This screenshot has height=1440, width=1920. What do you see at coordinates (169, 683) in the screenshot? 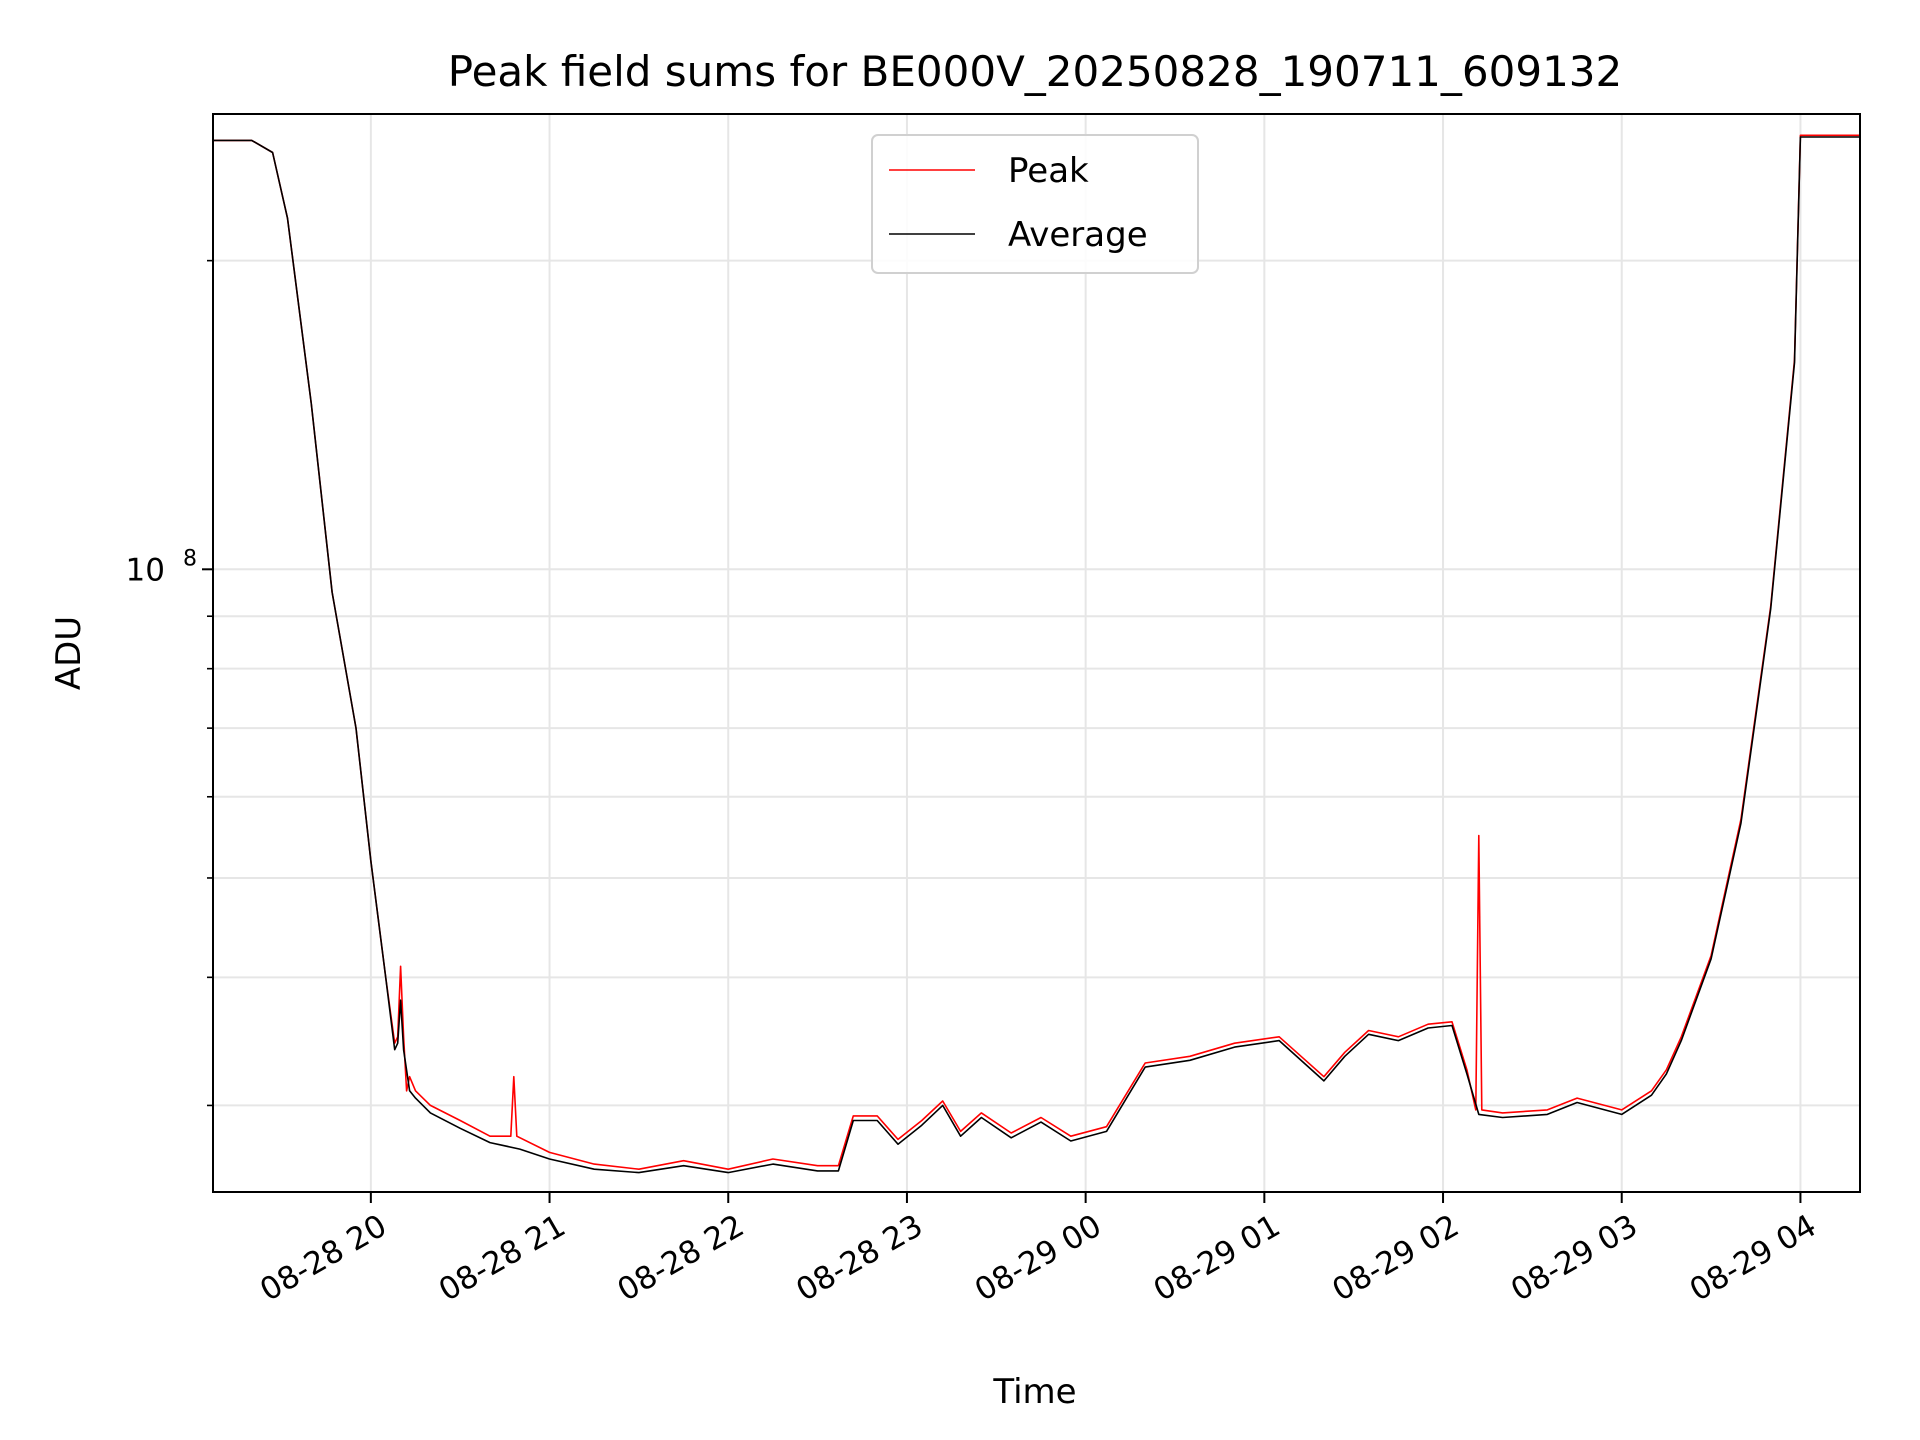
I see `y-axis: 10 8` at bounding box center [169, 683].